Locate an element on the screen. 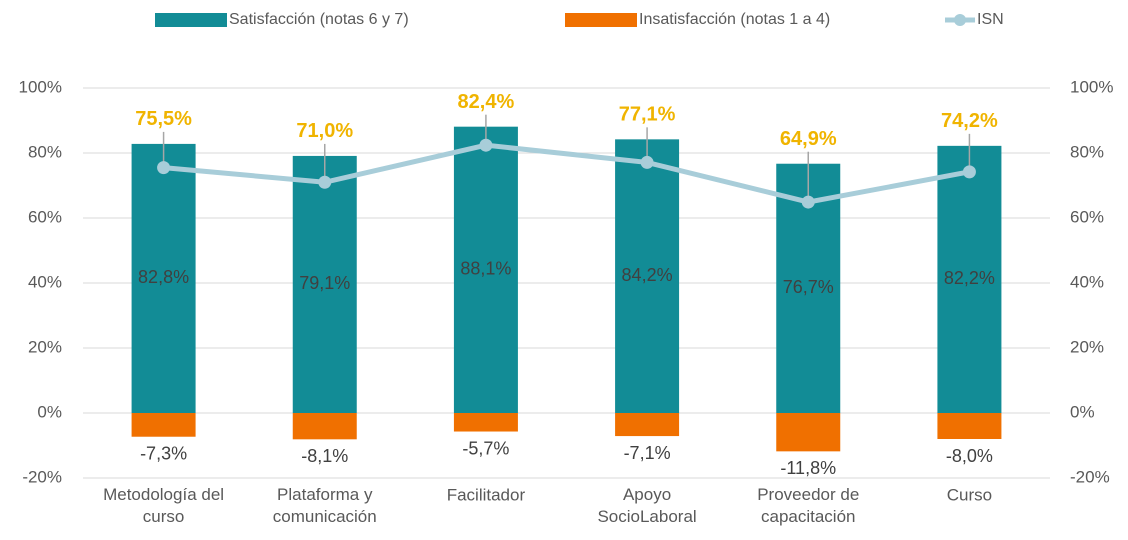  bar-value-label: 79,1% is located at coordinates (324, 283).